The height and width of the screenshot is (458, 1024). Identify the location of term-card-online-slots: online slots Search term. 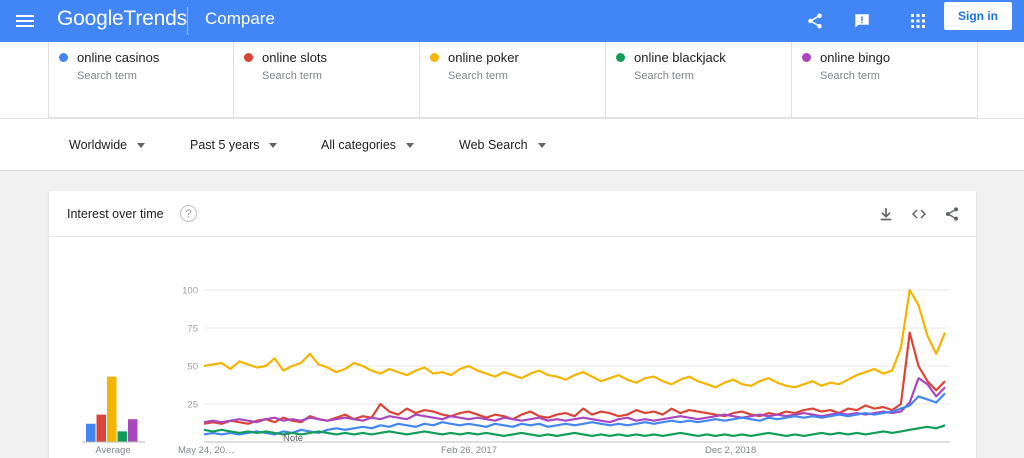
(326, 80).